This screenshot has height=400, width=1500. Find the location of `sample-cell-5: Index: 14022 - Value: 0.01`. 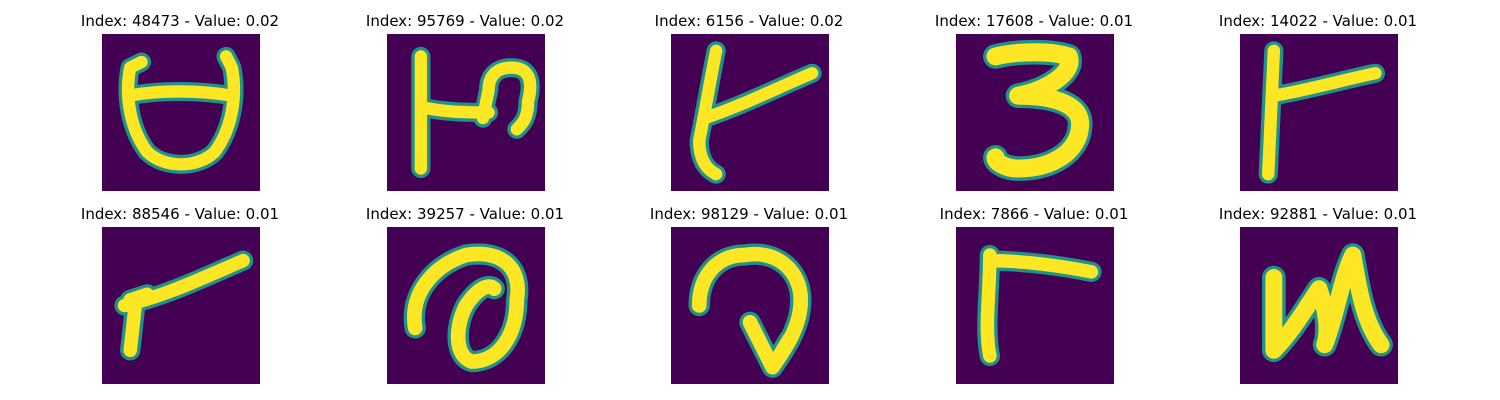

sample-cell-5: Index: 14022 - Value: 0.01 is located at coordinates (1318, 106).